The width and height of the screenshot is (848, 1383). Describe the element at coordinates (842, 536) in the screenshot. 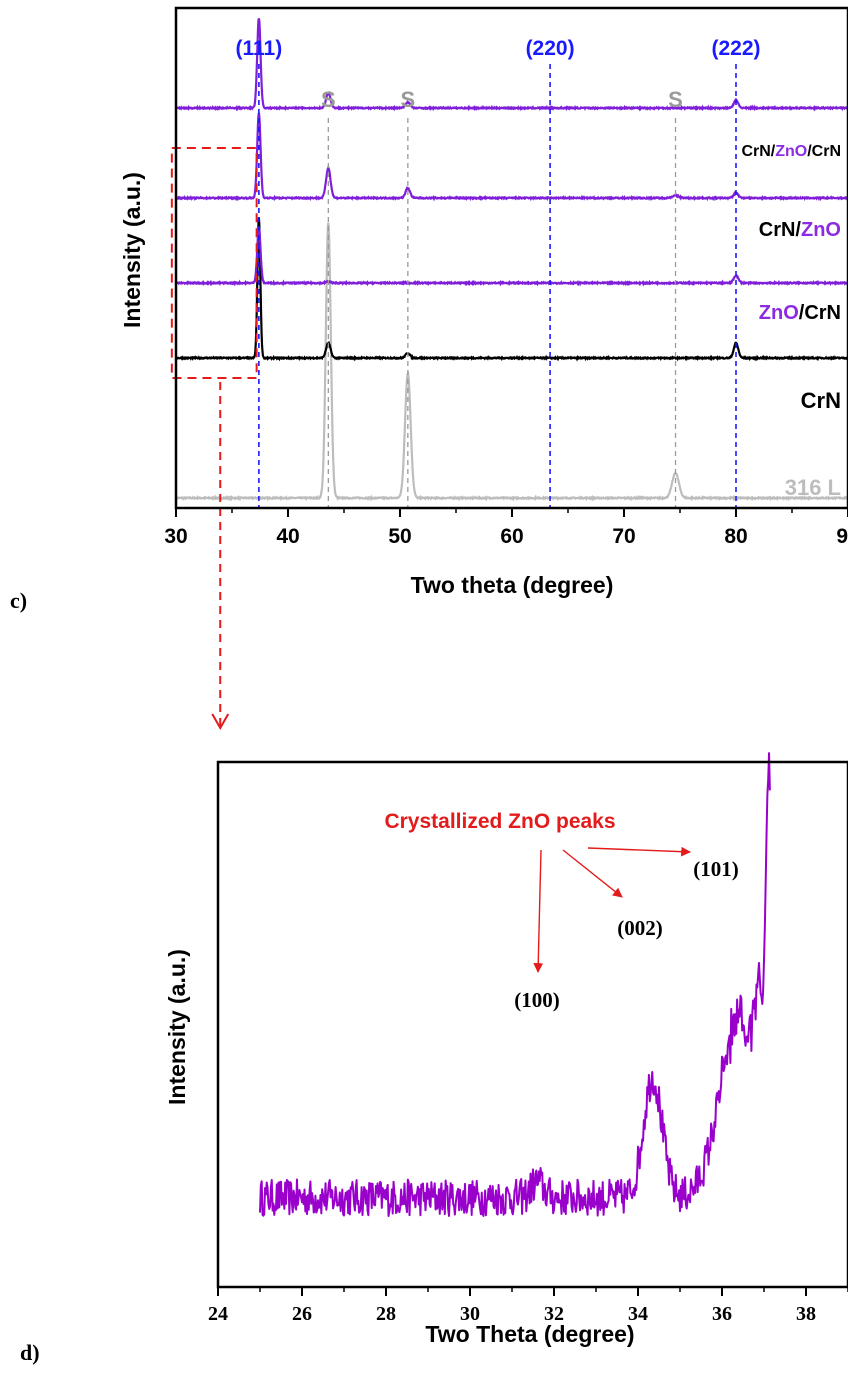

I see `x-tick-label: 90` at that location.